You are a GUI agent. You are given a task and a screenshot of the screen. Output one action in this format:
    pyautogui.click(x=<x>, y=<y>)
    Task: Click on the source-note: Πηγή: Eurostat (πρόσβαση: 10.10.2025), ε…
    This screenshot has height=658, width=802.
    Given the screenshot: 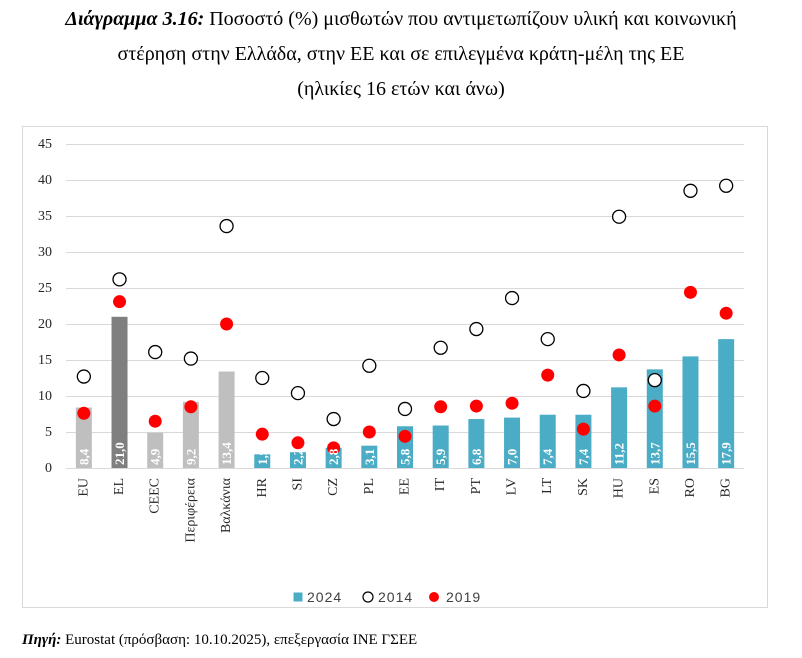 What is the action you would take?
    pyautogui.click(x=219, y=640)
    